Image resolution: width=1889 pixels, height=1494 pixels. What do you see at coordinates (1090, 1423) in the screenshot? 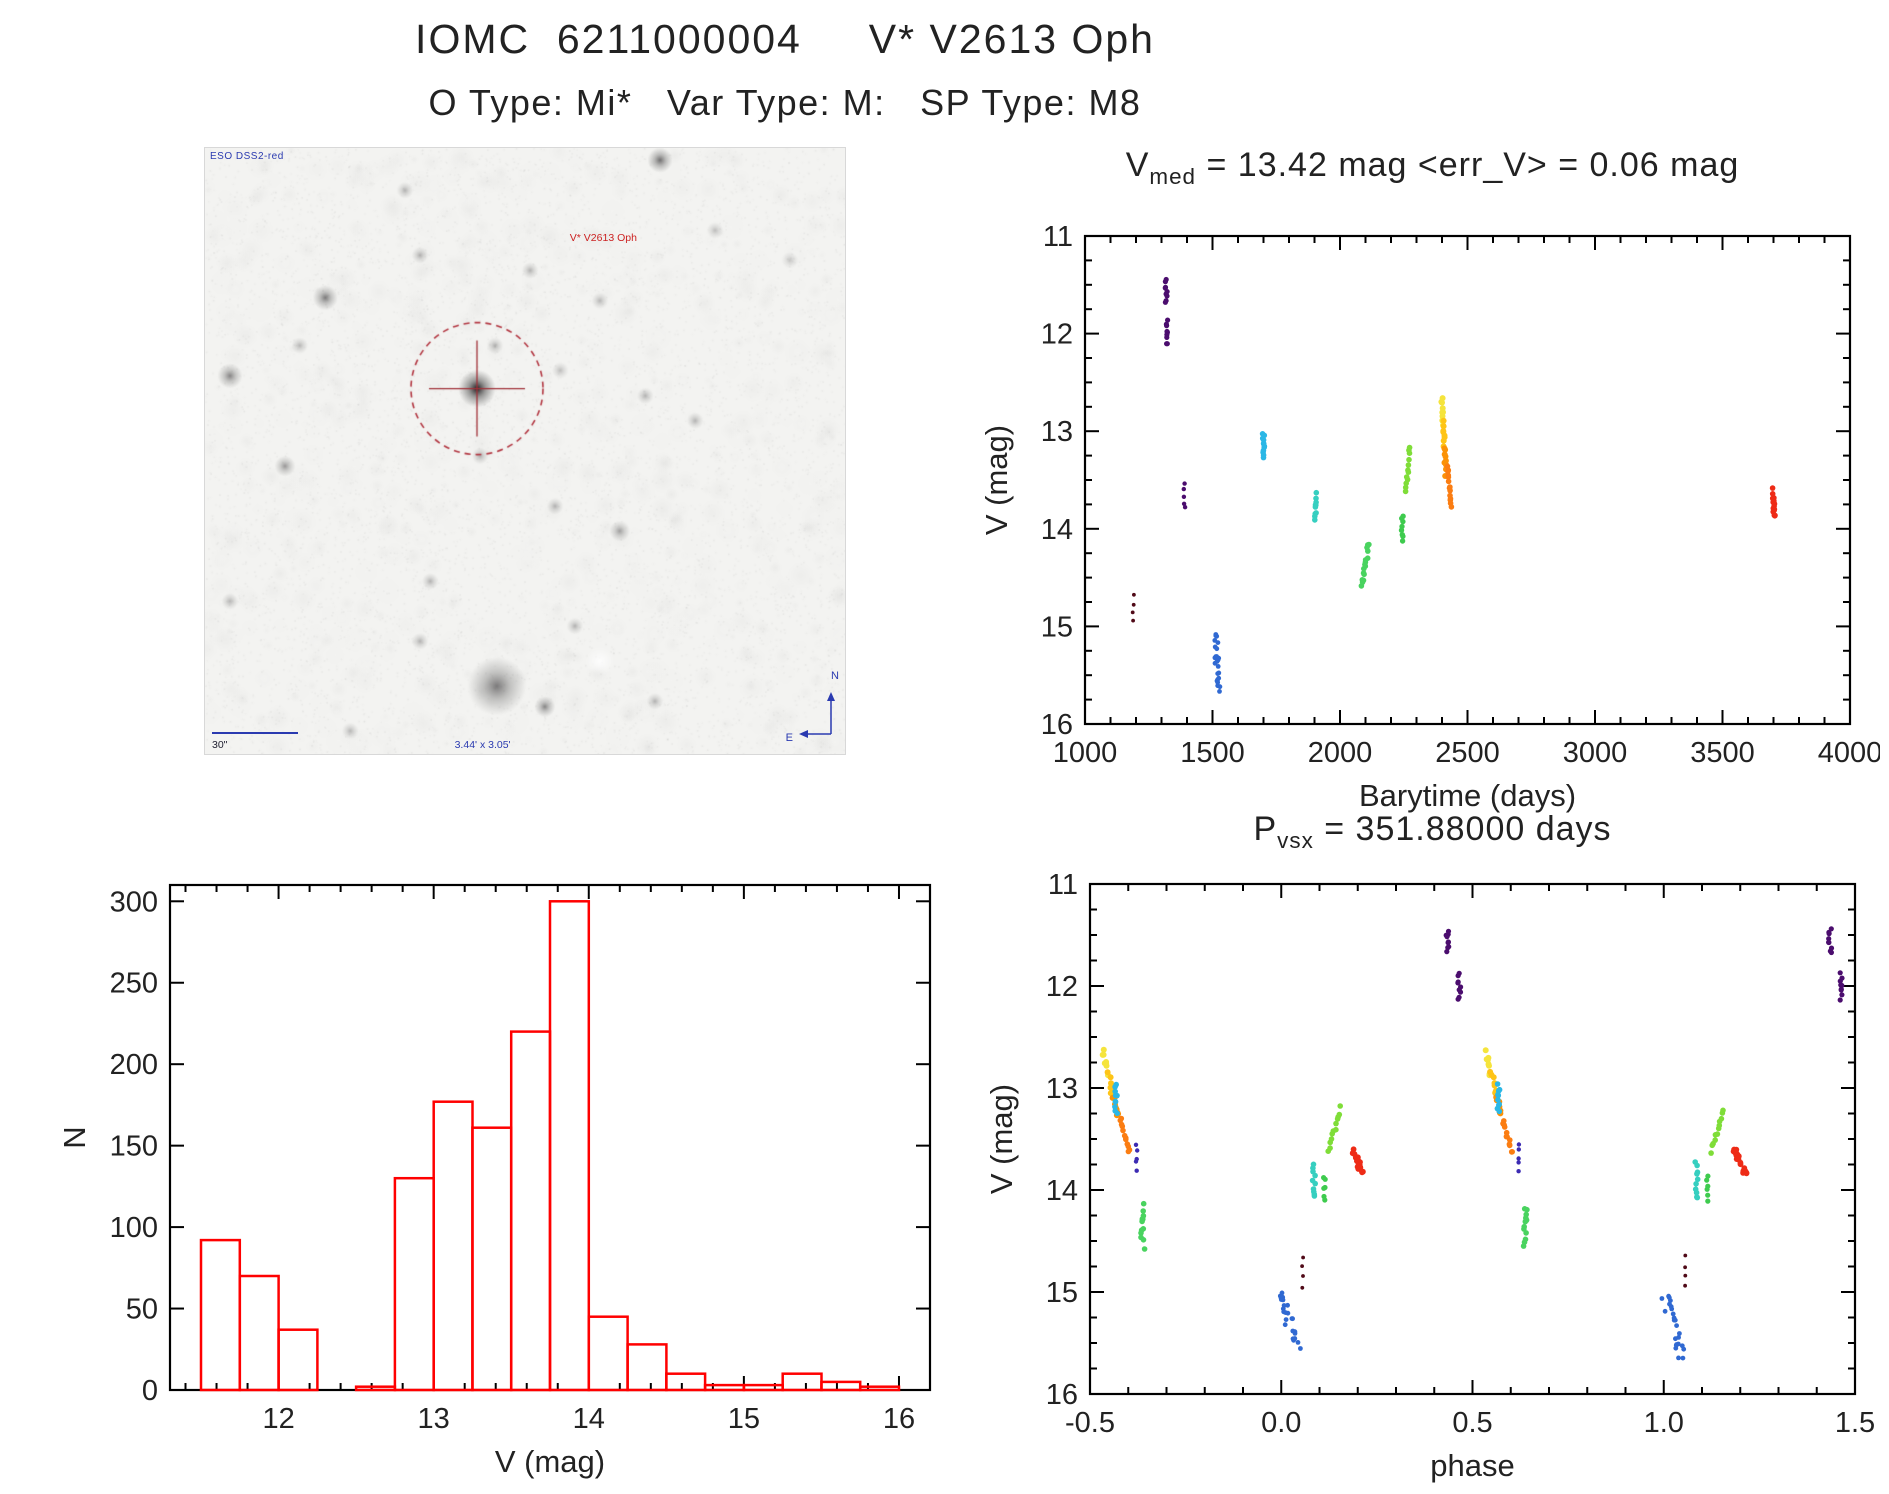
I see `svg-text: -0.5` at bounding box center [1090, 1423].